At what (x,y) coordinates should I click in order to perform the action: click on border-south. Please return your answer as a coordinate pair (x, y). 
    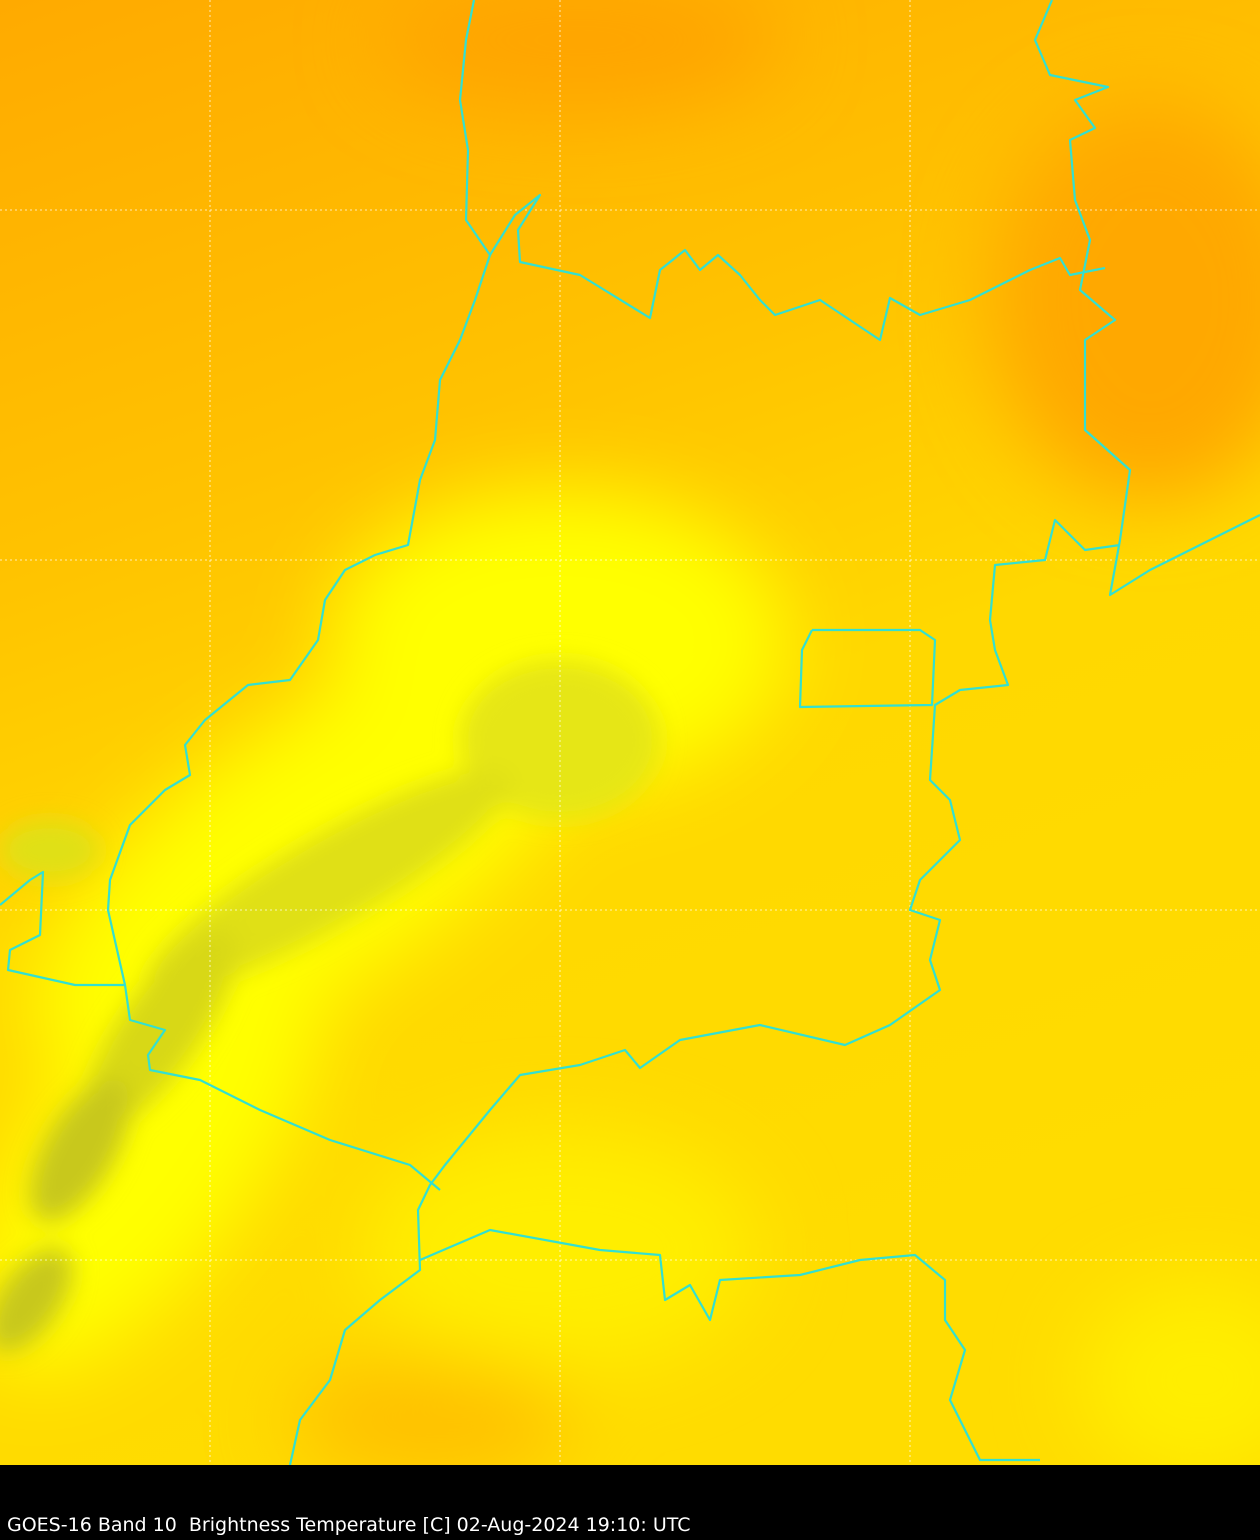
    Looking at the image, I should click on (729, 1345).